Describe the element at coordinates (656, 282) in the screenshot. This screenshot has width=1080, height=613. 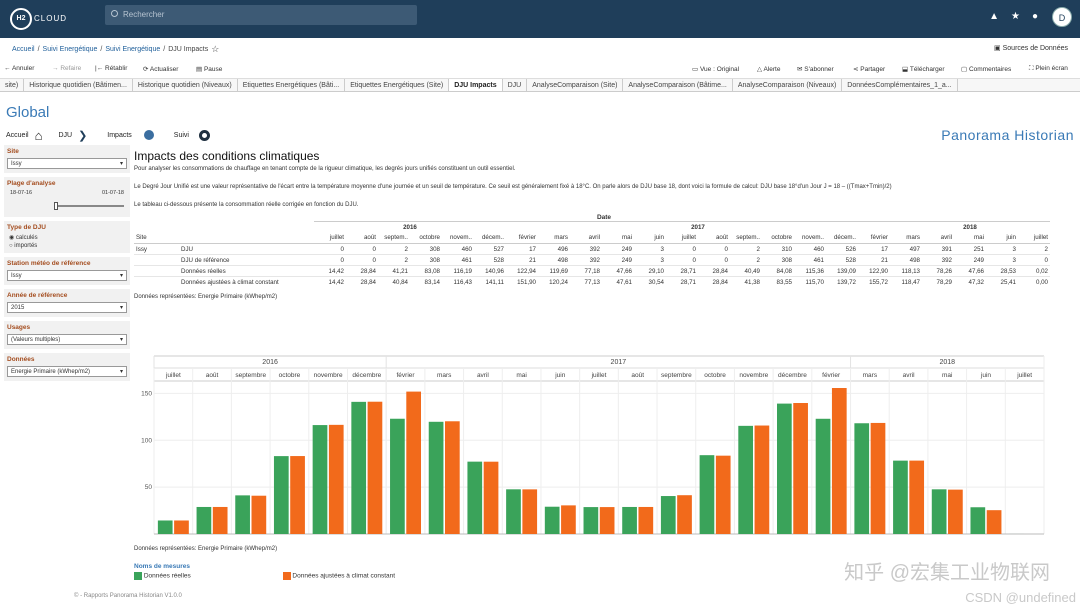
I see `table-cell: 30,54` at that location.